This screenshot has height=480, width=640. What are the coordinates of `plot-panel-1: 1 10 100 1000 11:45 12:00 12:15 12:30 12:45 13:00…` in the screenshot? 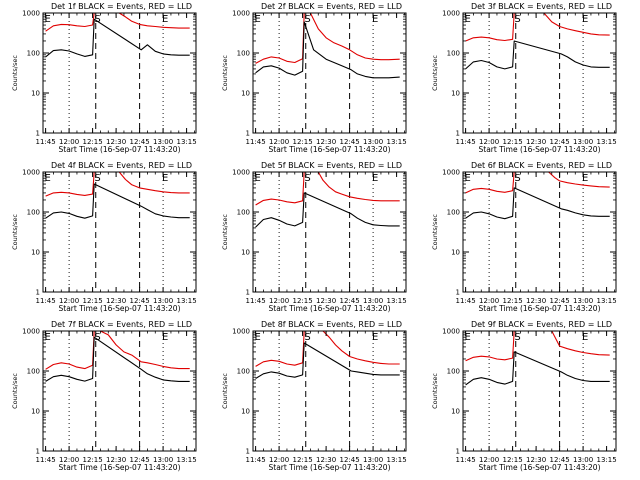 It's located at (104, 78).